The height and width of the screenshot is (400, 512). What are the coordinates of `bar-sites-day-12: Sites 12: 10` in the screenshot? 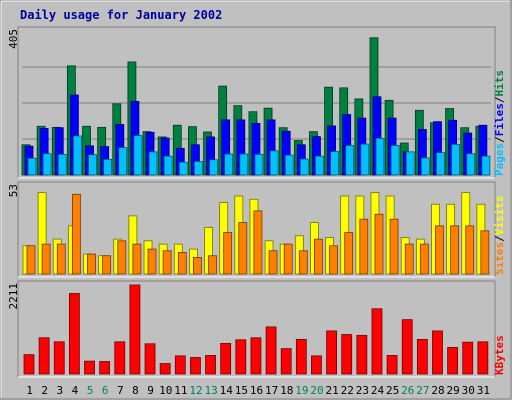 It's located at (197, 265).